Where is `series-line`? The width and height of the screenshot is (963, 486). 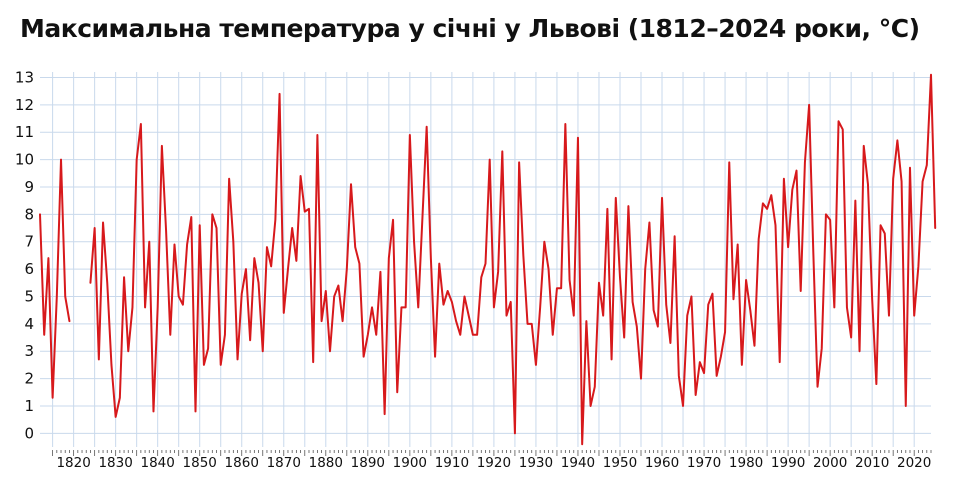 series-line is located at coordinates (55, 278).